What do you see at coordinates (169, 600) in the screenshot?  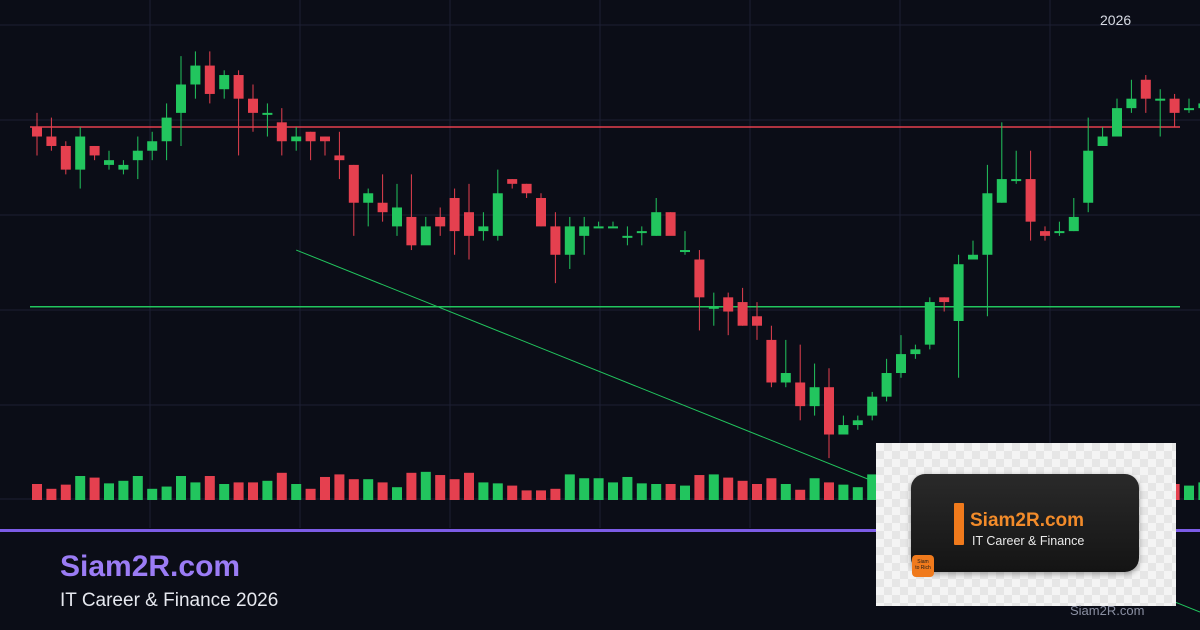 I see `brand-subtitle: IT Career & Finance 2026` at bounding box center [169, 600].